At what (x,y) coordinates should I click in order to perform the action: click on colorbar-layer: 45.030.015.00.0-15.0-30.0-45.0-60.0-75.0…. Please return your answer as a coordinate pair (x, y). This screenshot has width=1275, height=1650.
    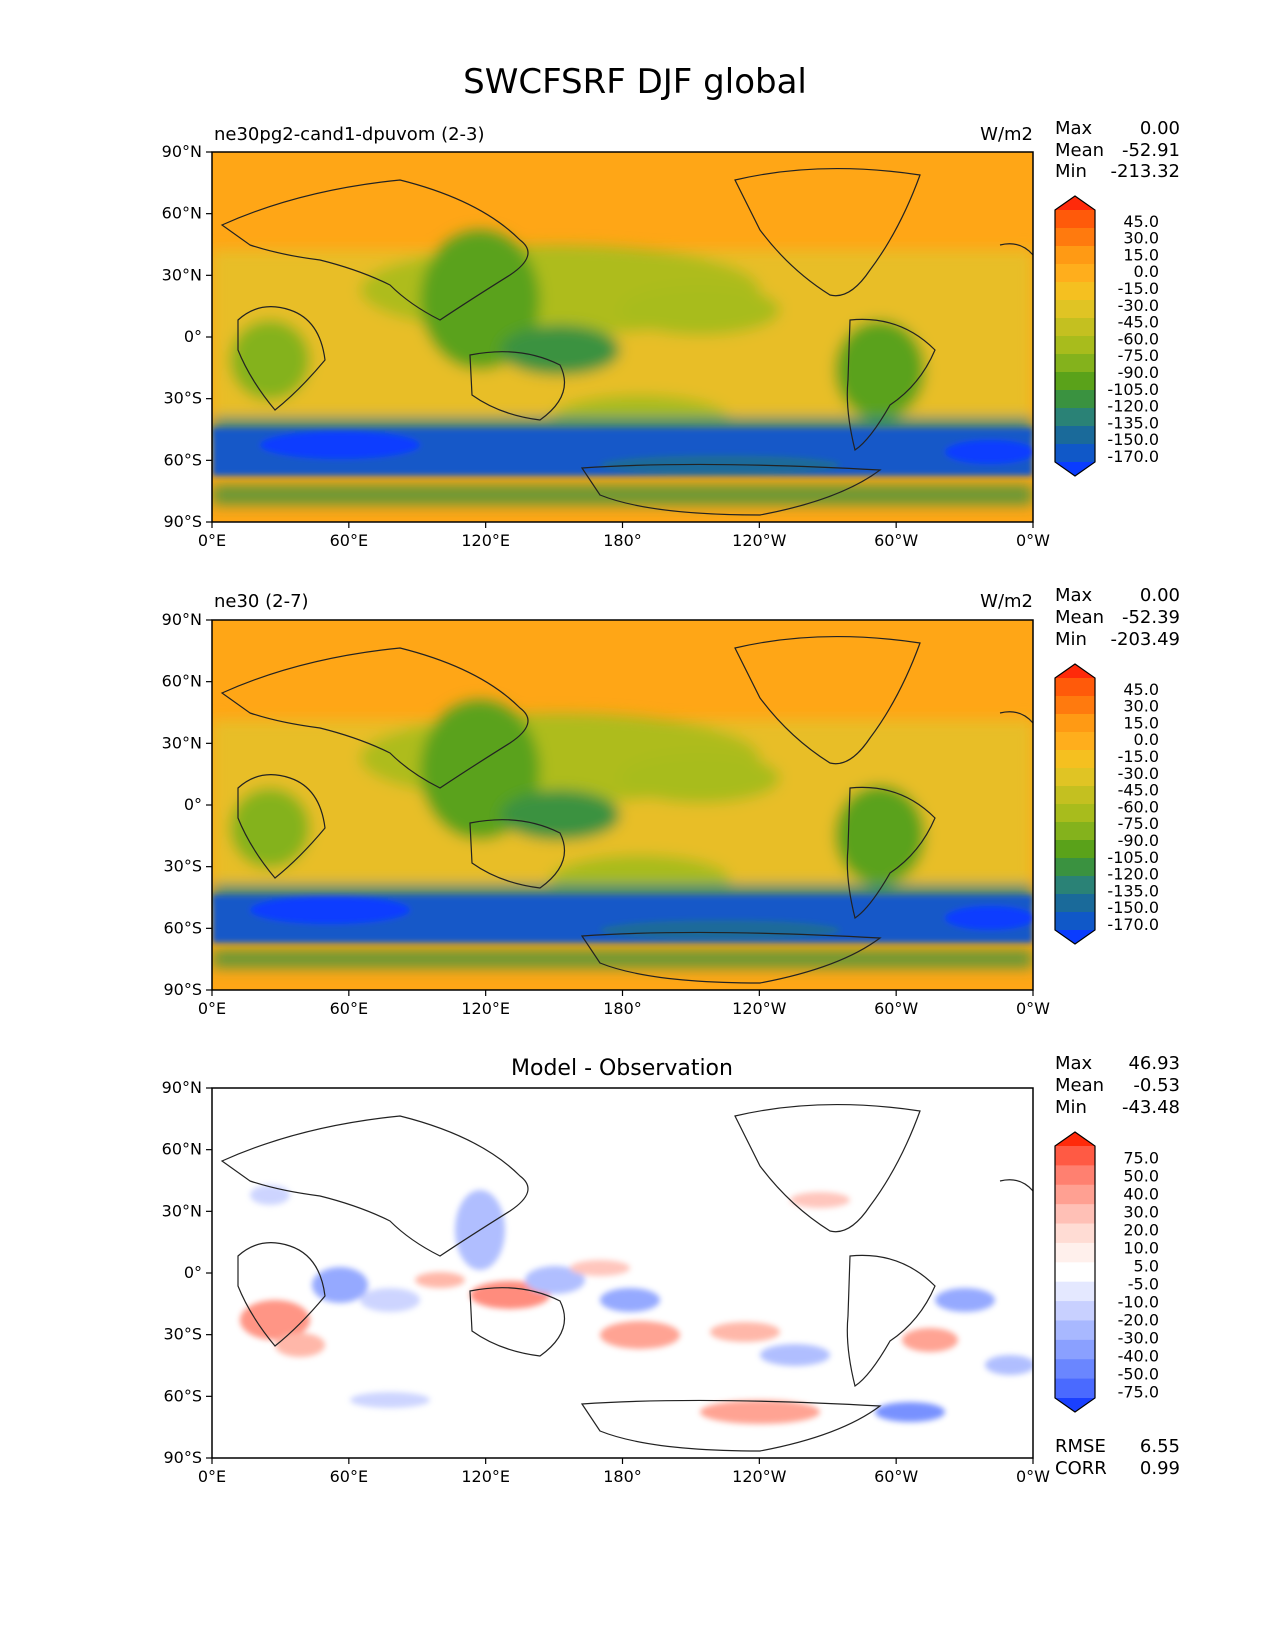
    Looking at the image, I should click on (1106, 804).